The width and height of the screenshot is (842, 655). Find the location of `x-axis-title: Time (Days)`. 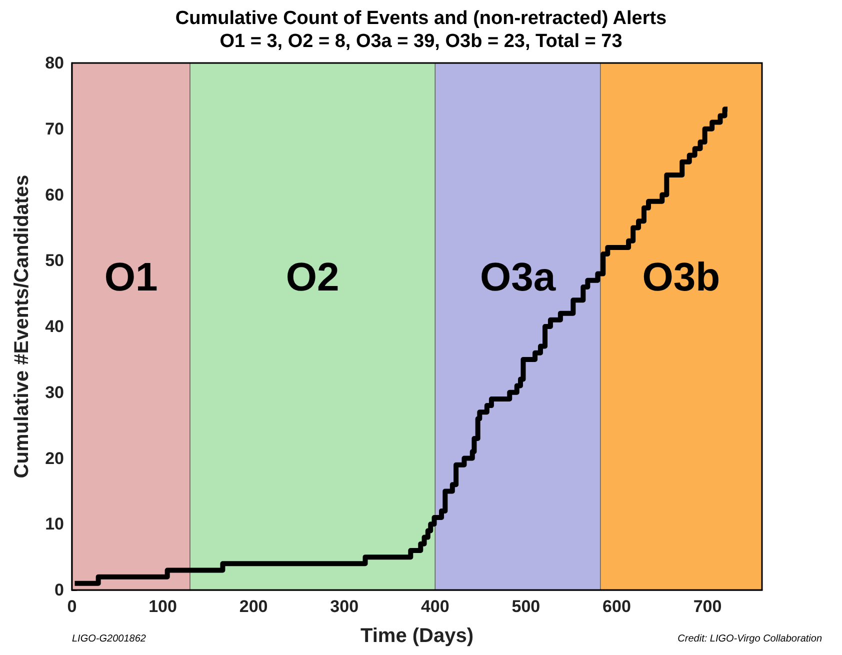

x-axis-title: Time (Days) is located at coordinates (417, 636).